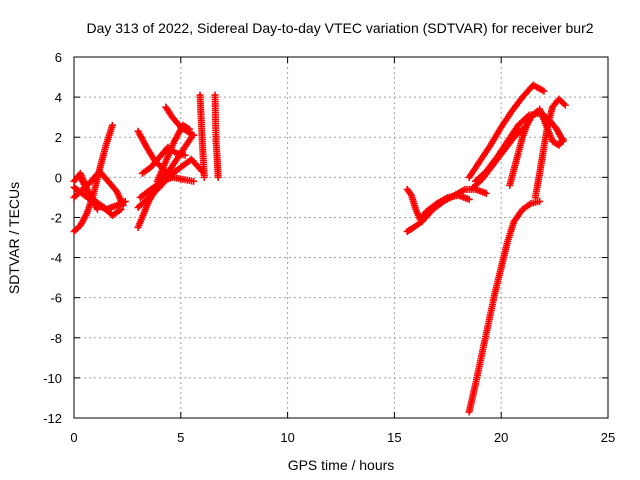 This screenshot has width=640, height=480. Describe the element at coordinates (73, 437) in the screenshot. I see `x-tick-label: 0` at that location.